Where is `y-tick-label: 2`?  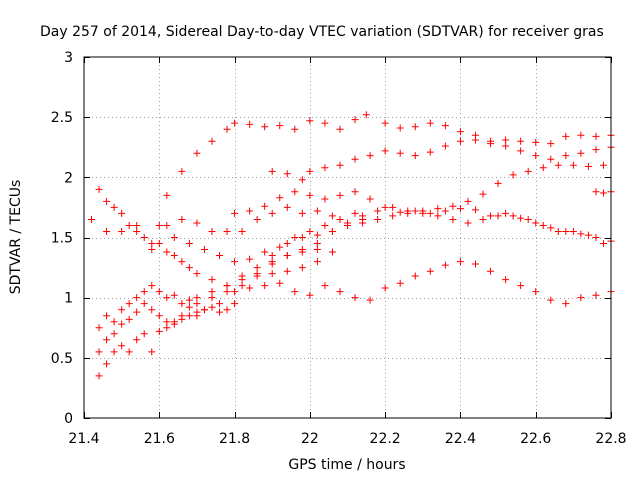
y-tick-label: 2 is located at coordinates (68, 178).